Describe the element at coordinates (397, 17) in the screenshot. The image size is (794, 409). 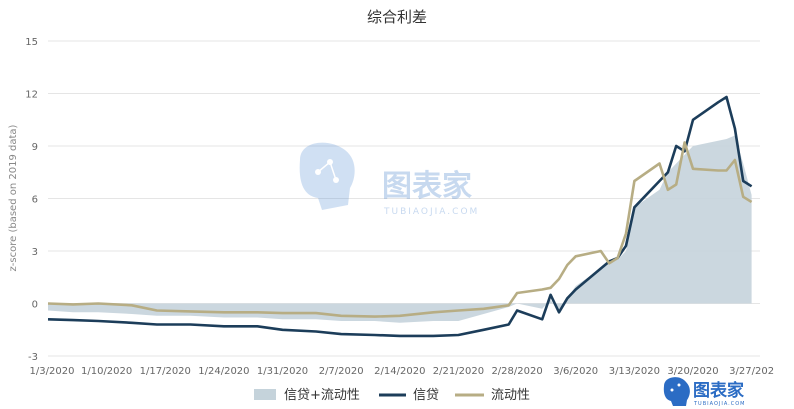
I see `chart-title: 综合利差` at that location.